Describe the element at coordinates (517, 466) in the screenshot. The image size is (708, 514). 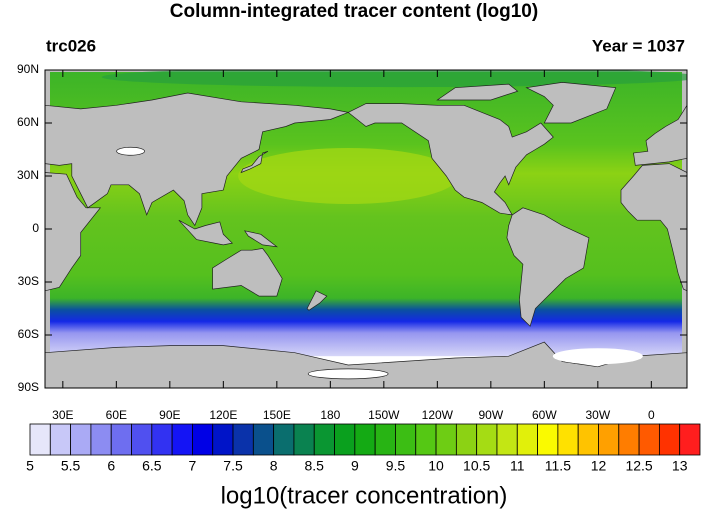
I see `colorbar-label: 11` at that location.